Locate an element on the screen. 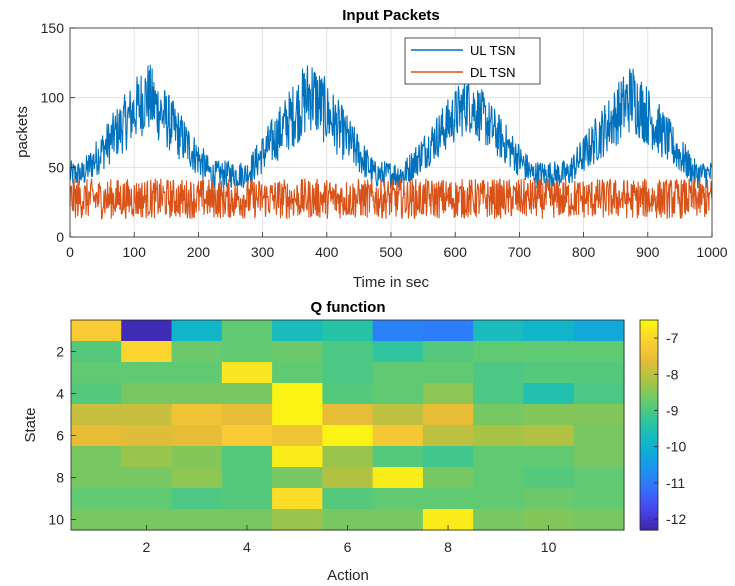  y-axis-ticks: 0 50 100 150 is located at coordinates (58, 132).